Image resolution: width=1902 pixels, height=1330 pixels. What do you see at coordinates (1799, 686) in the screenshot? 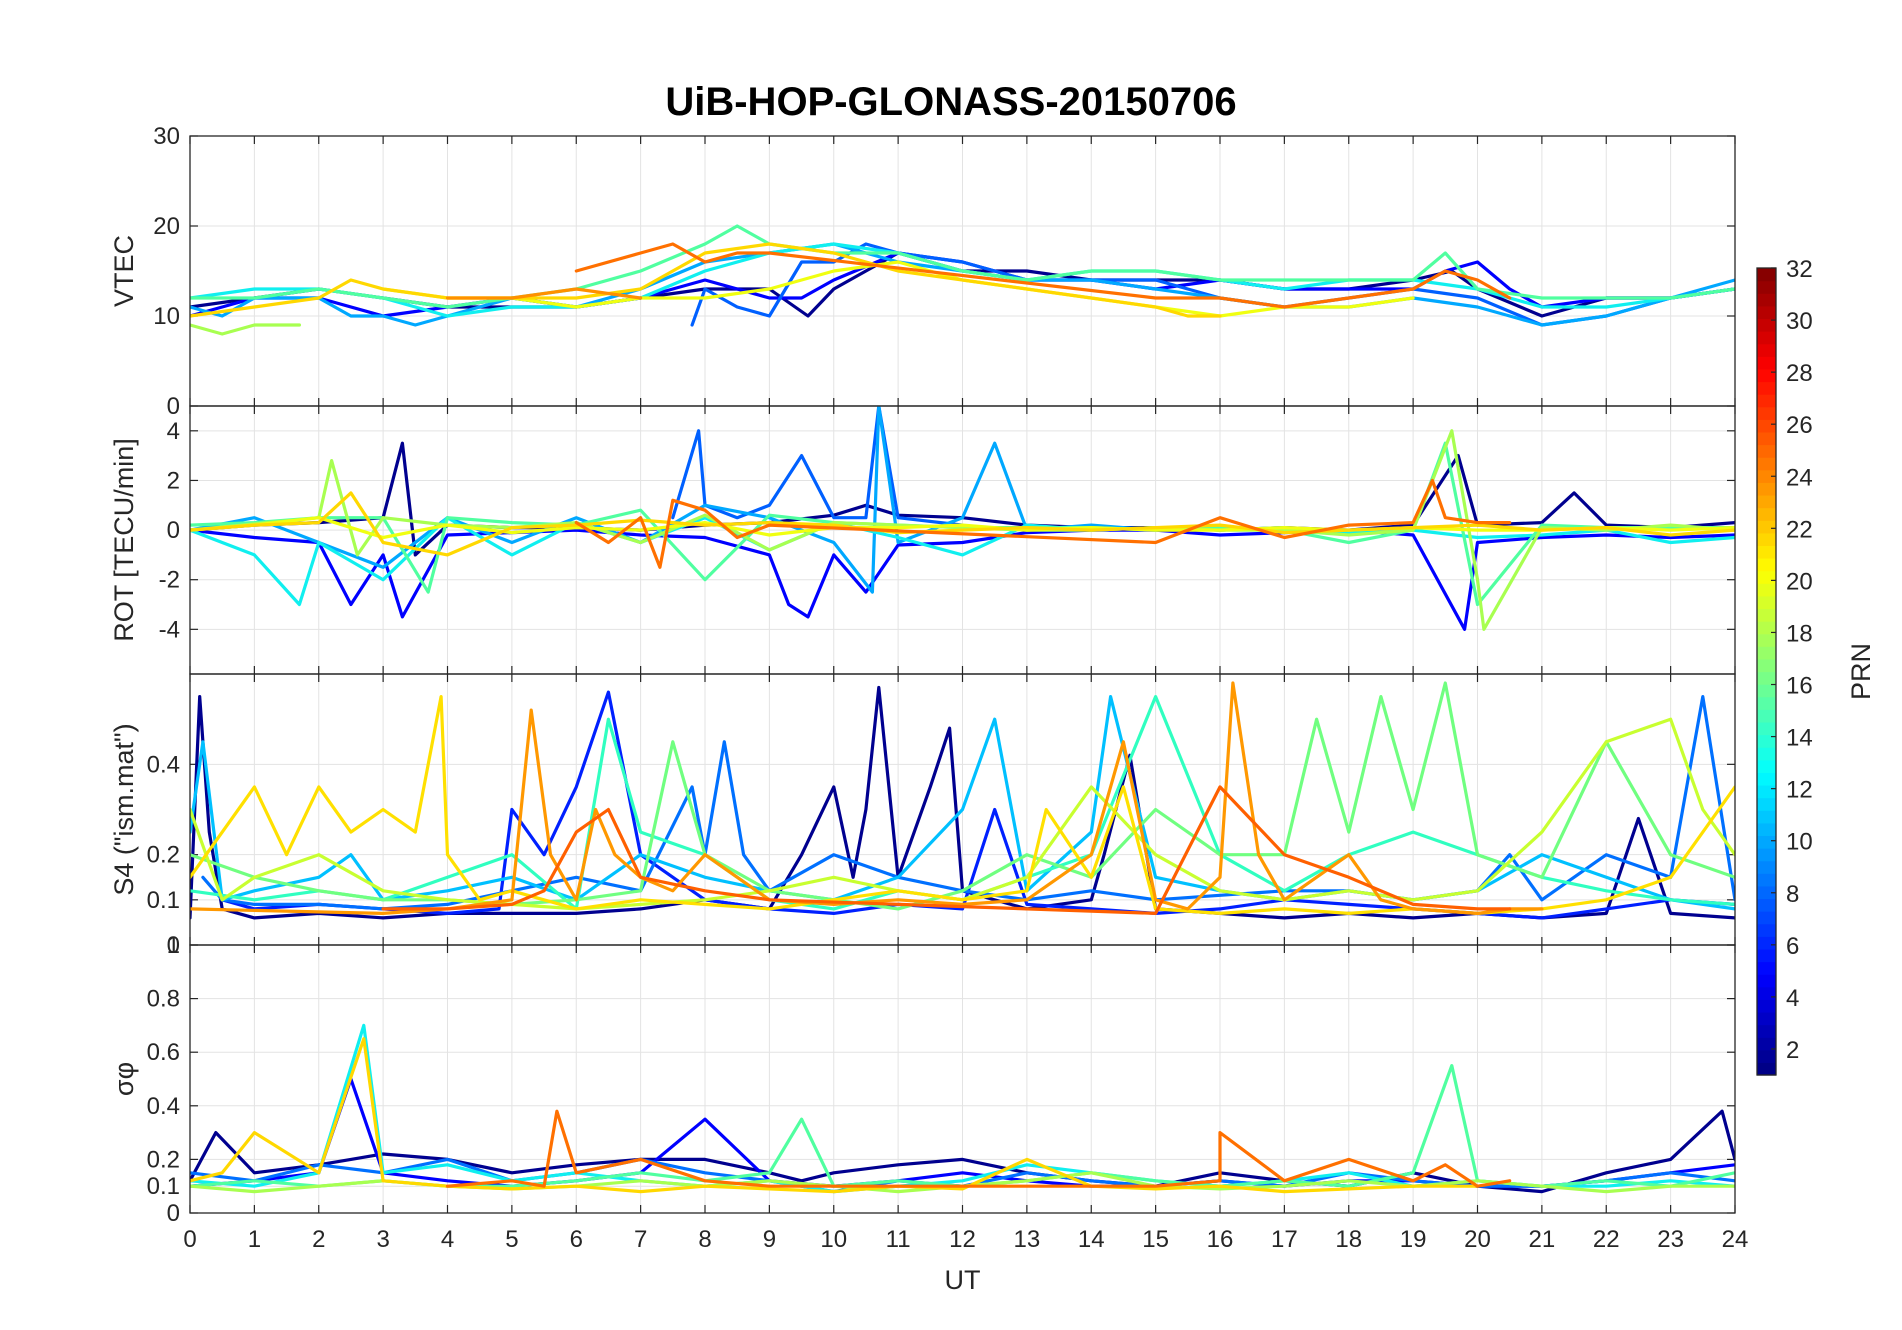
I see `colorbar-tick-label: 16` at bounding box center [1799, 686].